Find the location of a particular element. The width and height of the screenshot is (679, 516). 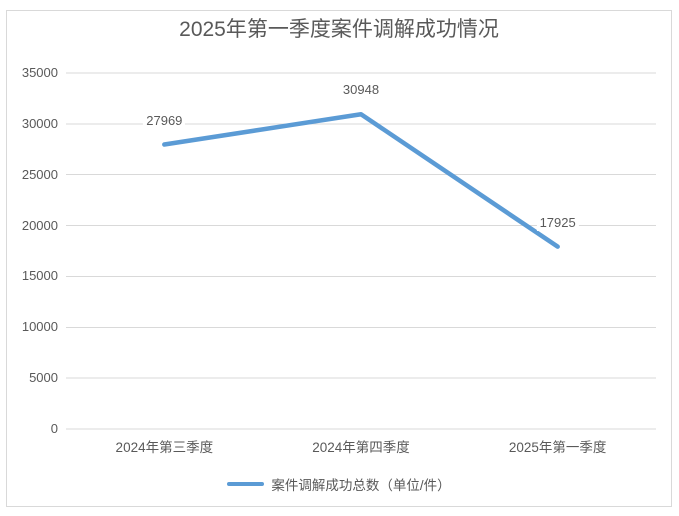

x-axis-category-label: 2025年第一季度 is located at coordinates (557, 447).